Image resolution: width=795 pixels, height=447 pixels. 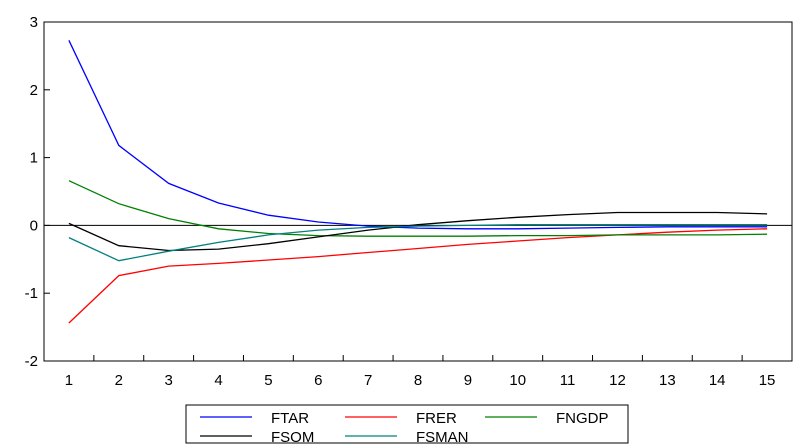 I want to click on y-tick-label: 3, so click(x=34, y=22).